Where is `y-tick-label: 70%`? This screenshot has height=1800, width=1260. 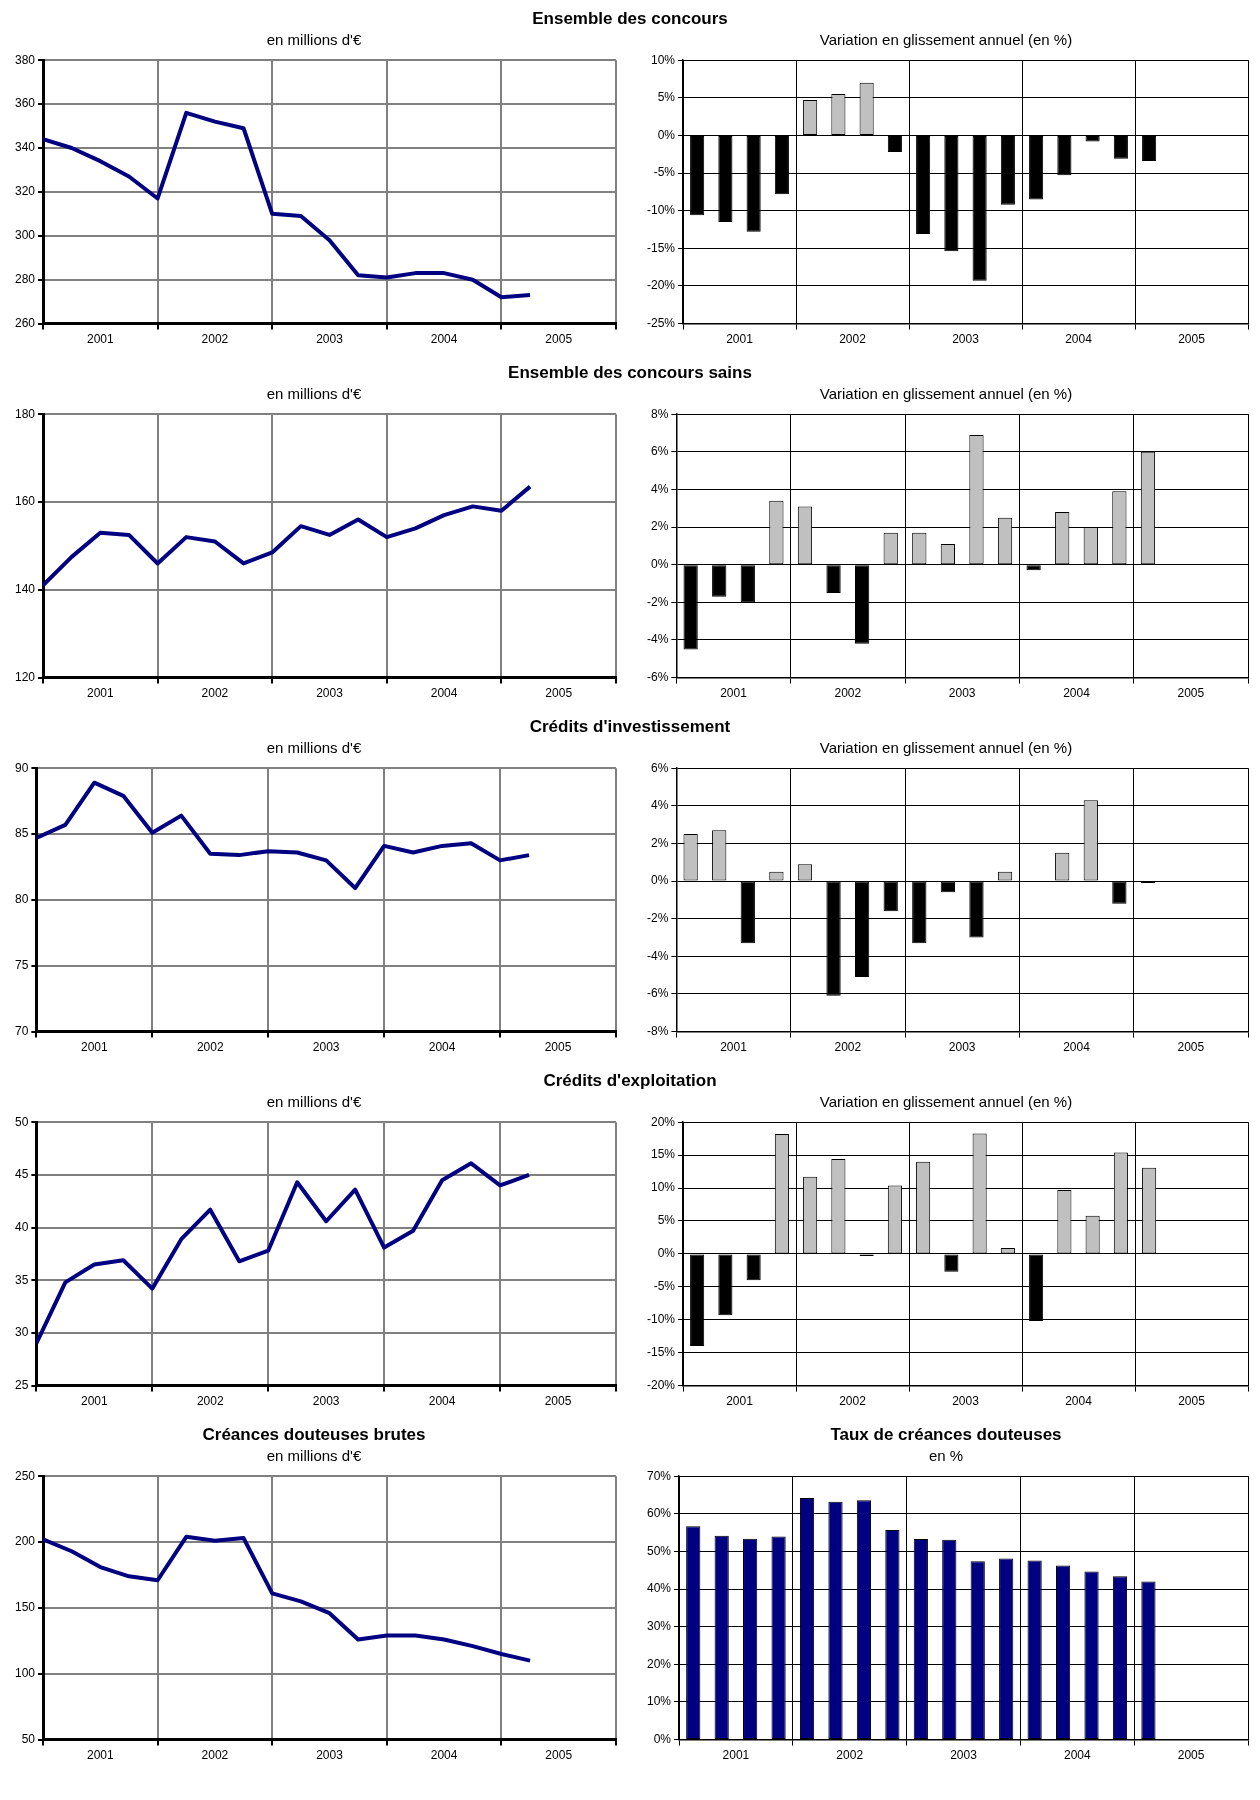 y-tick-label: 70% is located at coordinates (659, 1475).